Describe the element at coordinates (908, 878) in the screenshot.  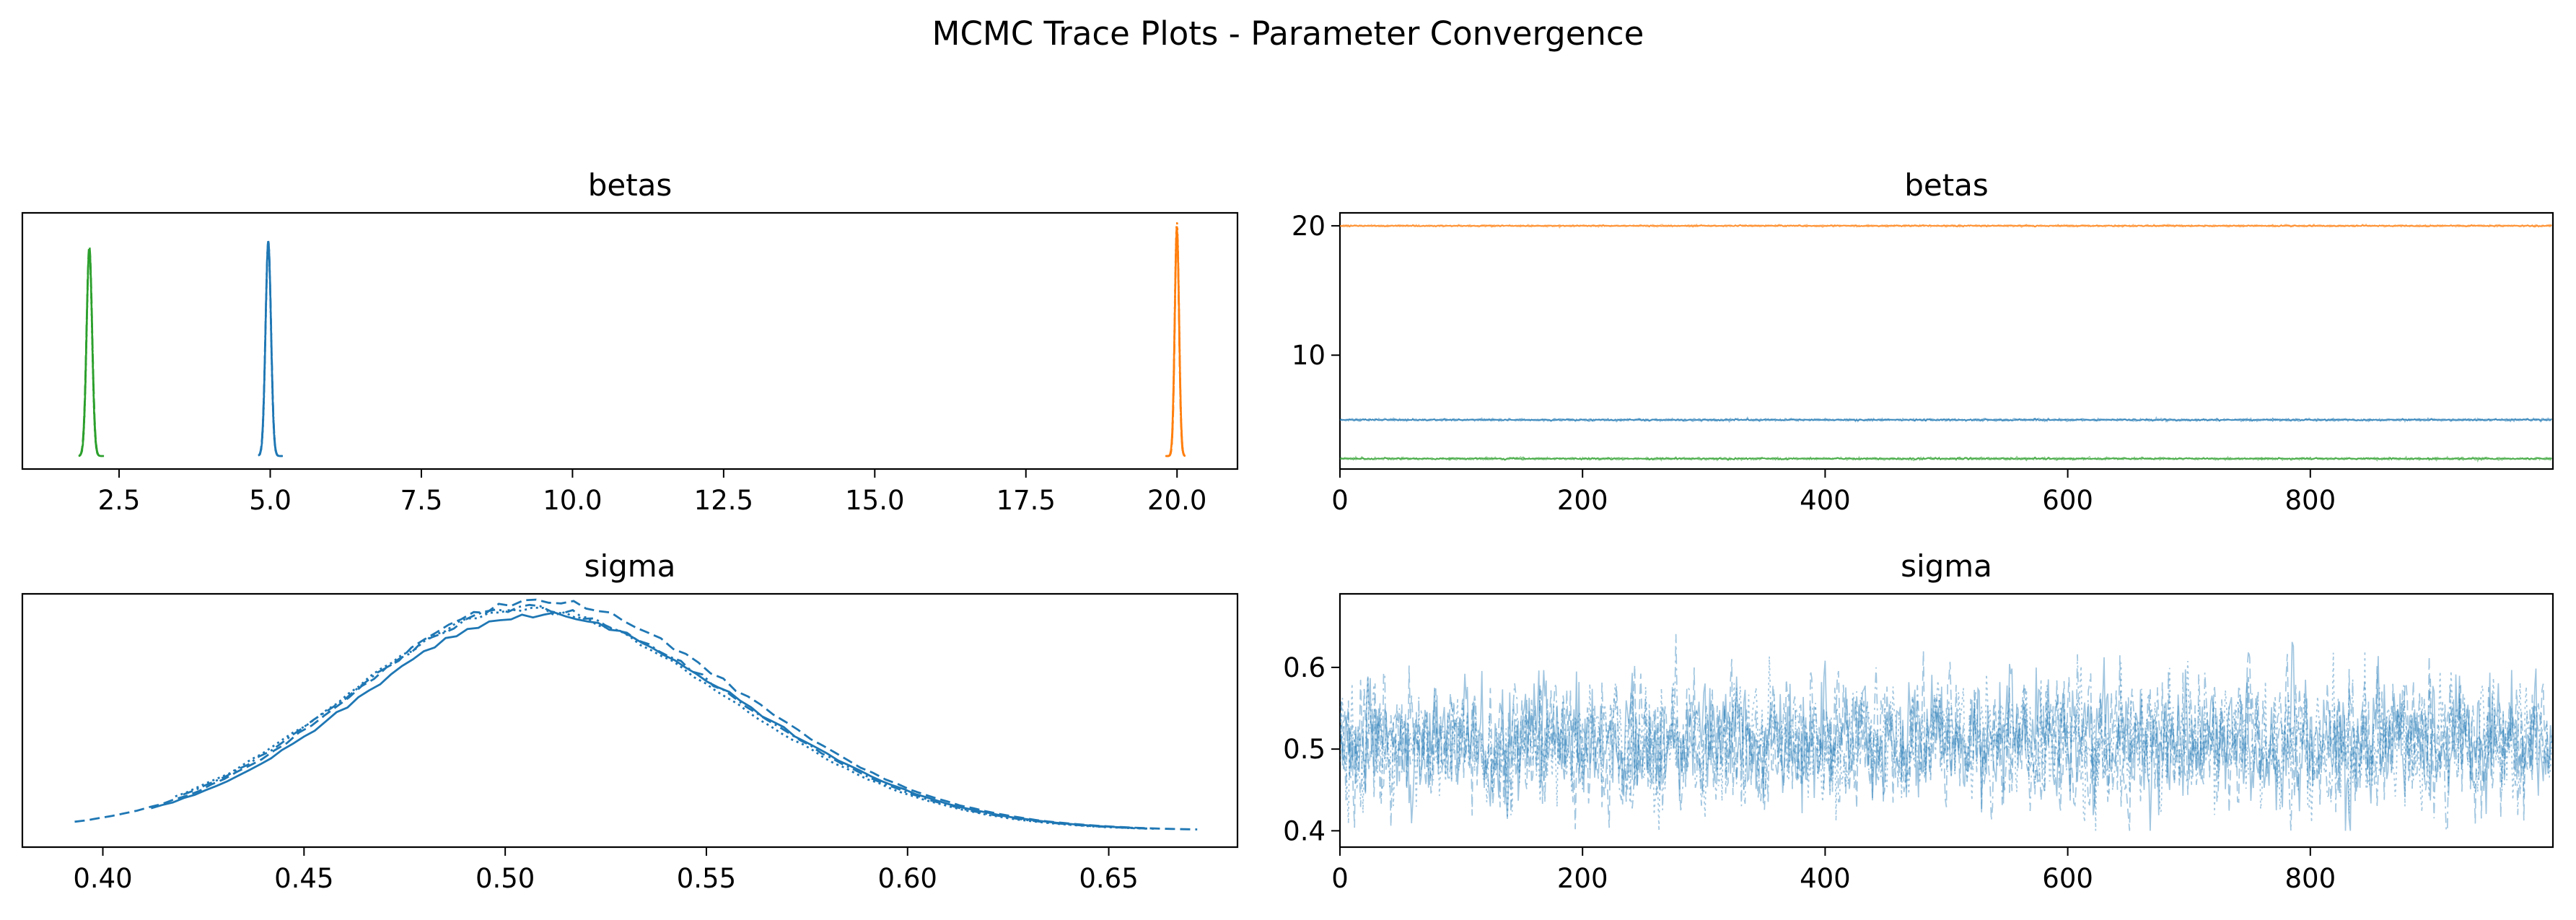
I see `sigma-density-x-tick-label: 0.60` at that location.